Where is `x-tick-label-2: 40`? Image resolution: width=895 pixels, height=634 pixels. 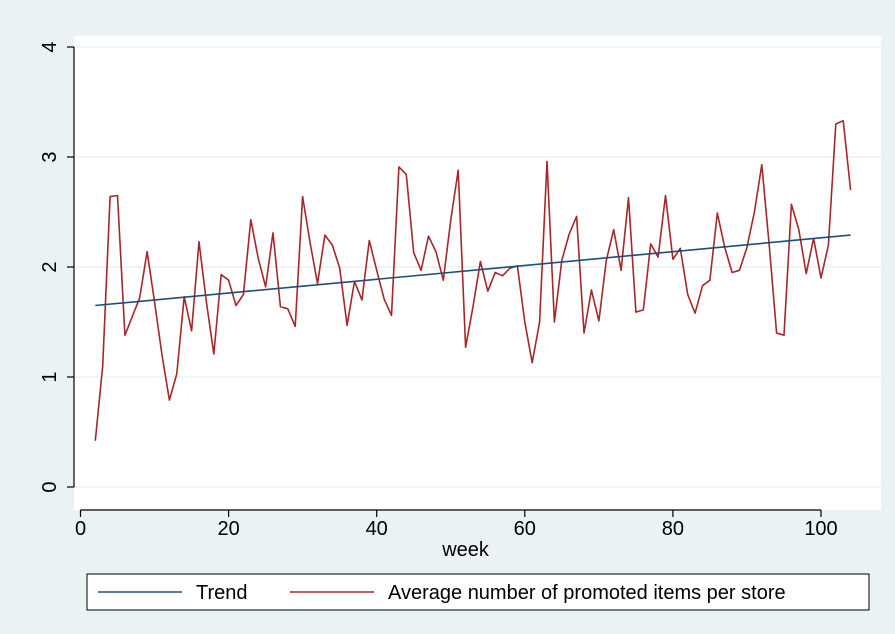 x-tick-label-2: 40 is located at coordinates (377, 529).